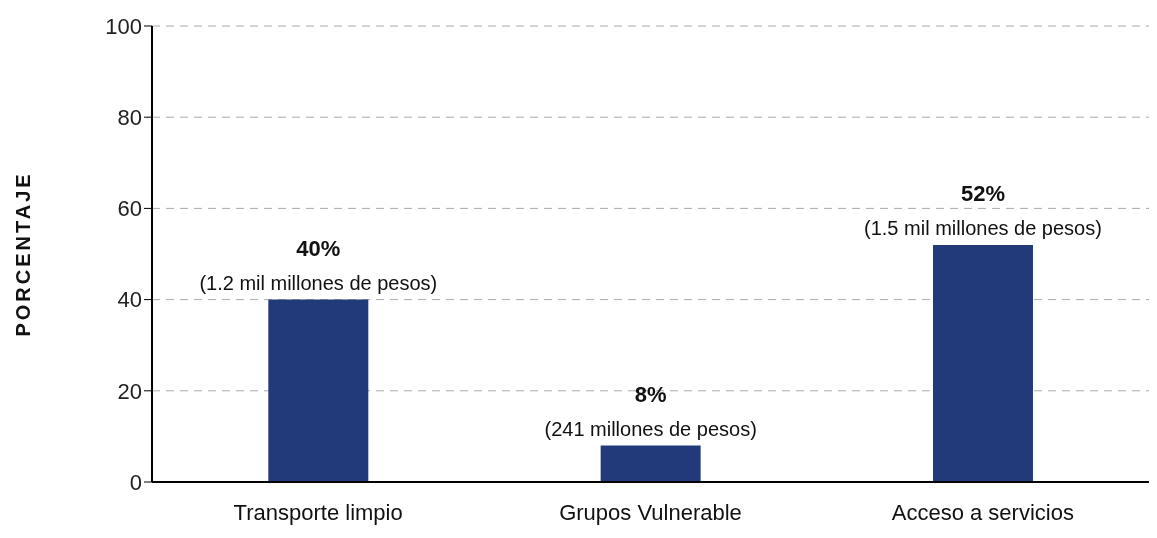  I want to click on y-tick-label: 0, so click(135, 482).